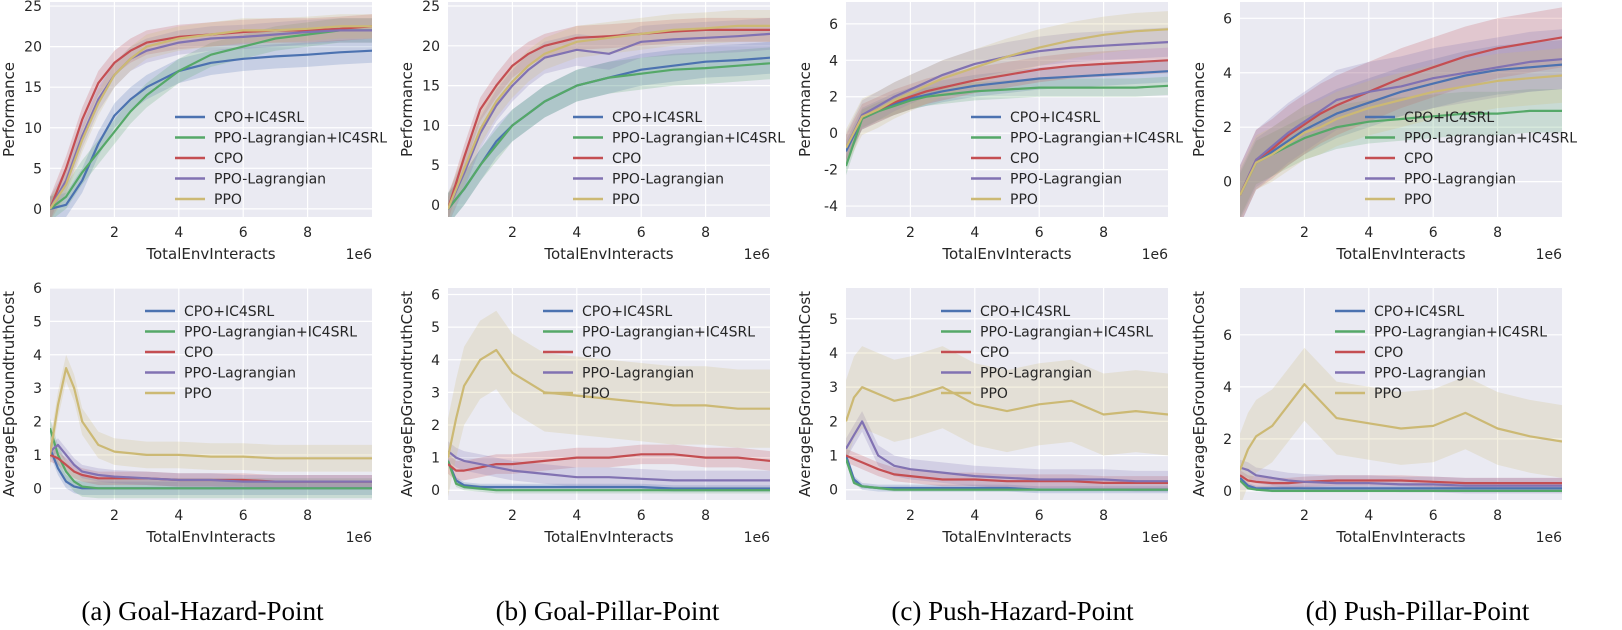 The image size is (1622, 630). Describe the element at coordinates (831, 207) in the screenshot. I see `y-tick-label: -4` at that location.